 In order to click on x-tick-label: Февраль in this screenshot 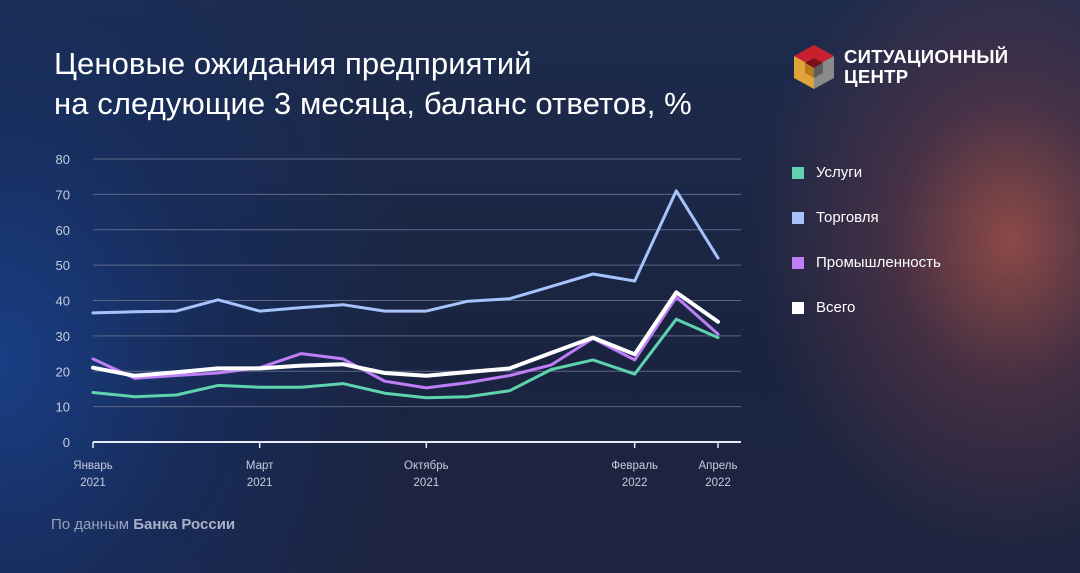, I will do `click(634, 466)`.